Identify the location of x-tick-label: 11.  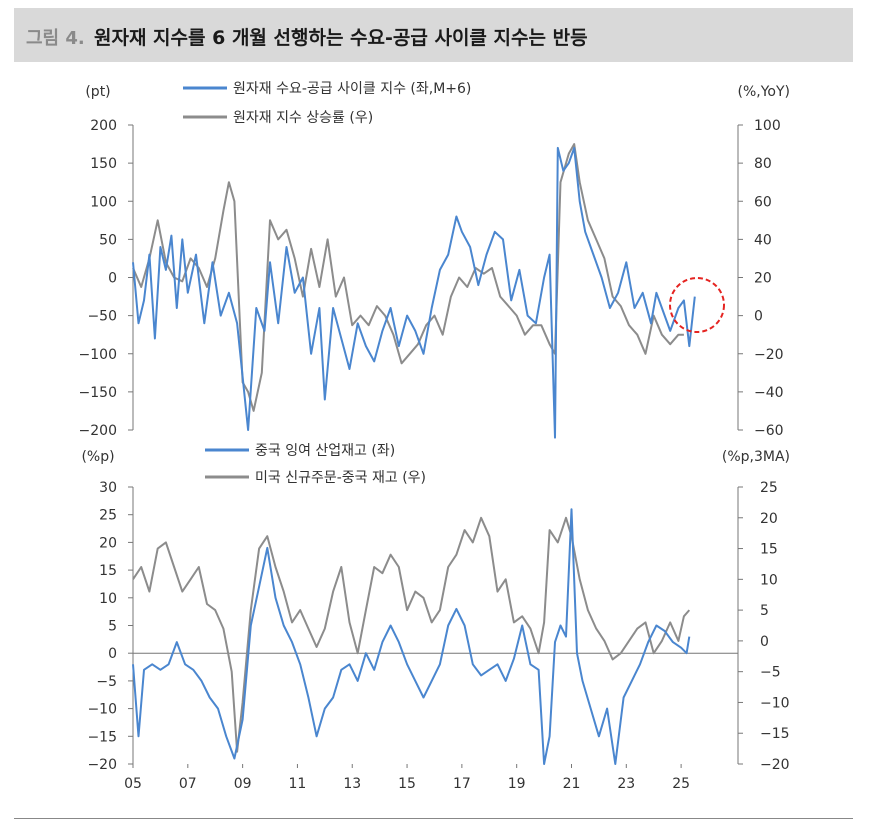
(298, 784).